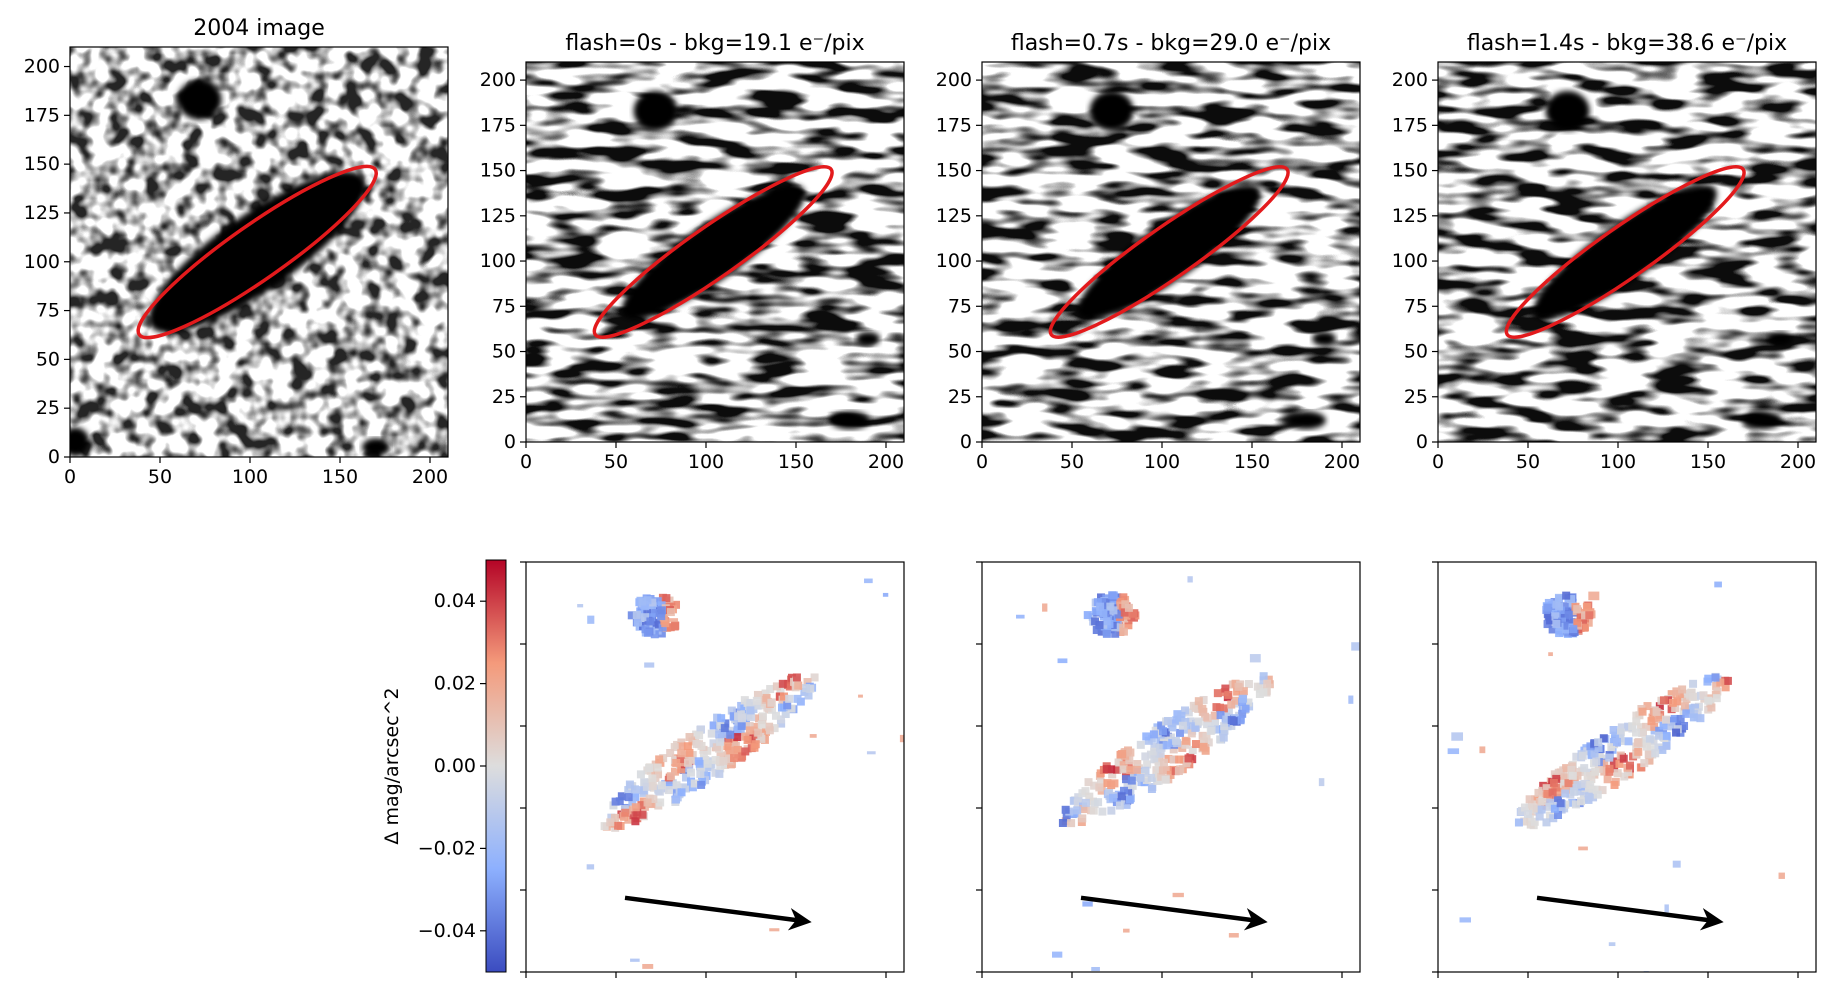 This screenshot has width=1830, height=992. What do you see at coordinates (80, 441) in the screenshot?
I see `source-blob` at bounding box center [80, 441].